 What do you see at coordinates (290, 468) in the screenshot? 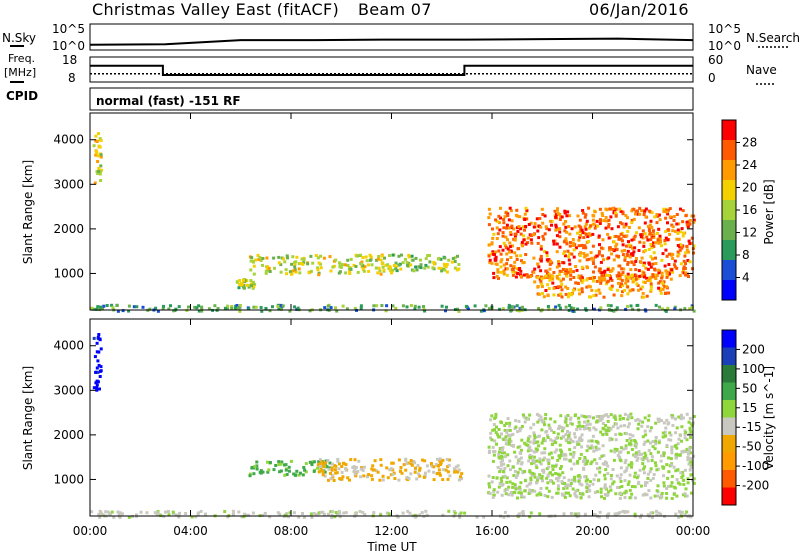
I see `velocity-echo-region` at bounding box center [290, 468].